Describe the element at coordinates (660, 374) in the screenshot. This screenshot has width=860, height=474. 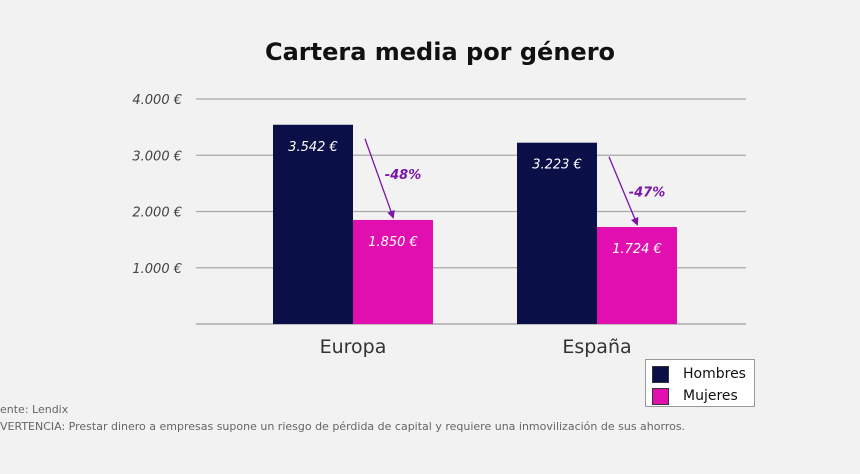
I see `legend-swatch-hombres` at that location.